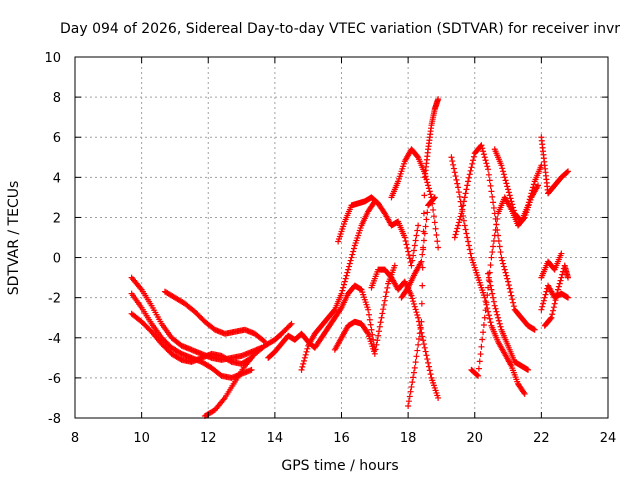  I want to click on series-track-r, so click(508, 321).